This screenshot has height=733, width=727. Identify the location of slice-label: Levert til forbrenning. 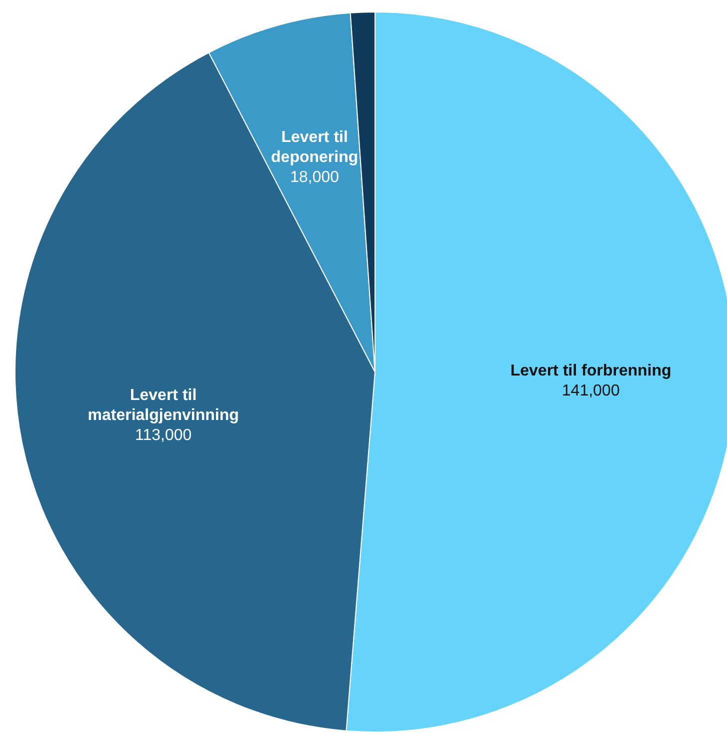
(591, 371).